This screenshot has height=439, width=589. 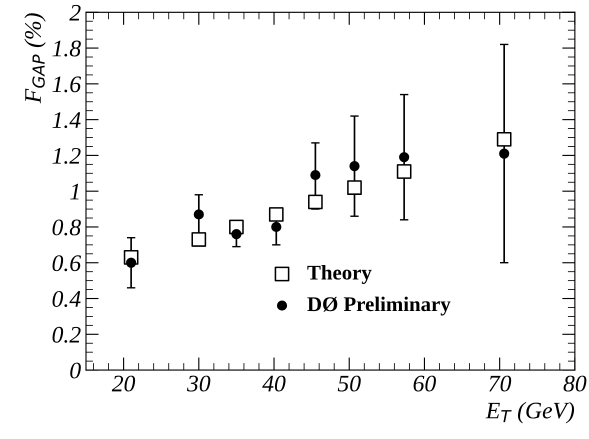 I want to click on legend-label: DØ Preliminary, so click(x=379, y=306).